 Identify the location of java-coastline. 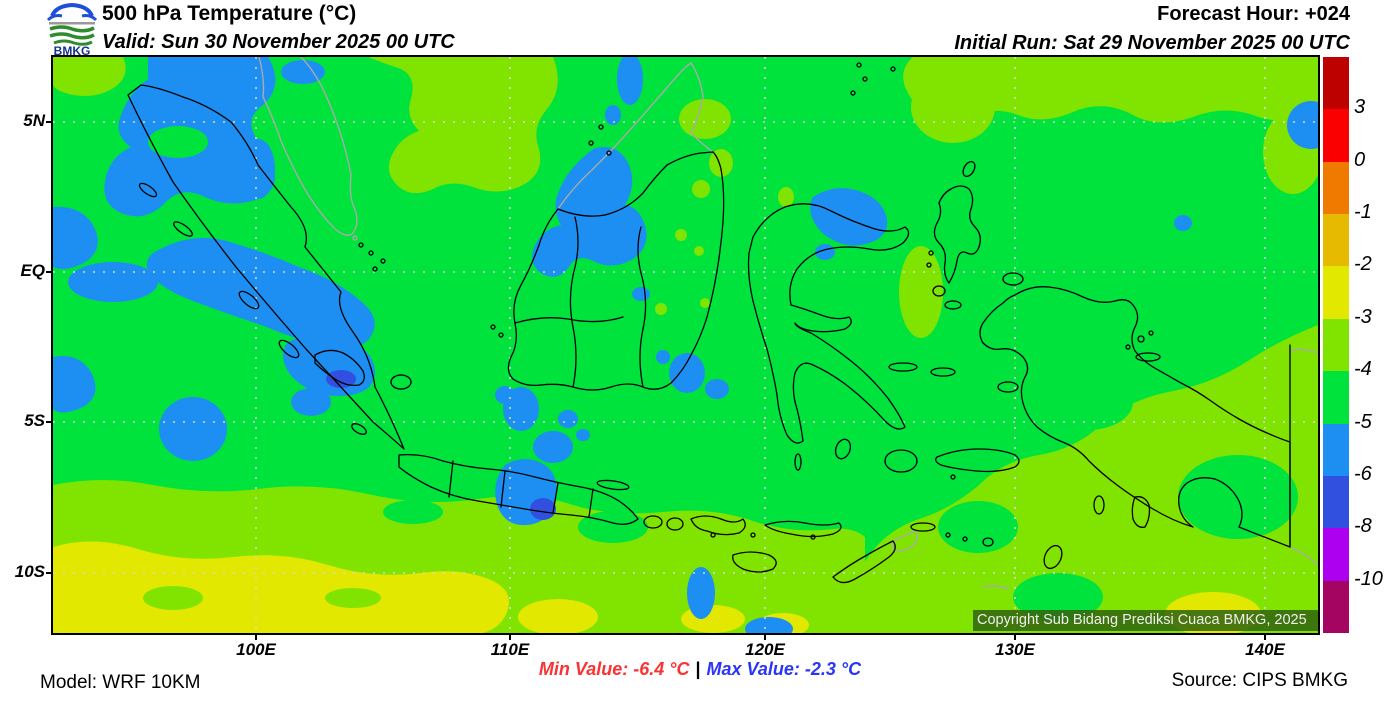
(518, 489).